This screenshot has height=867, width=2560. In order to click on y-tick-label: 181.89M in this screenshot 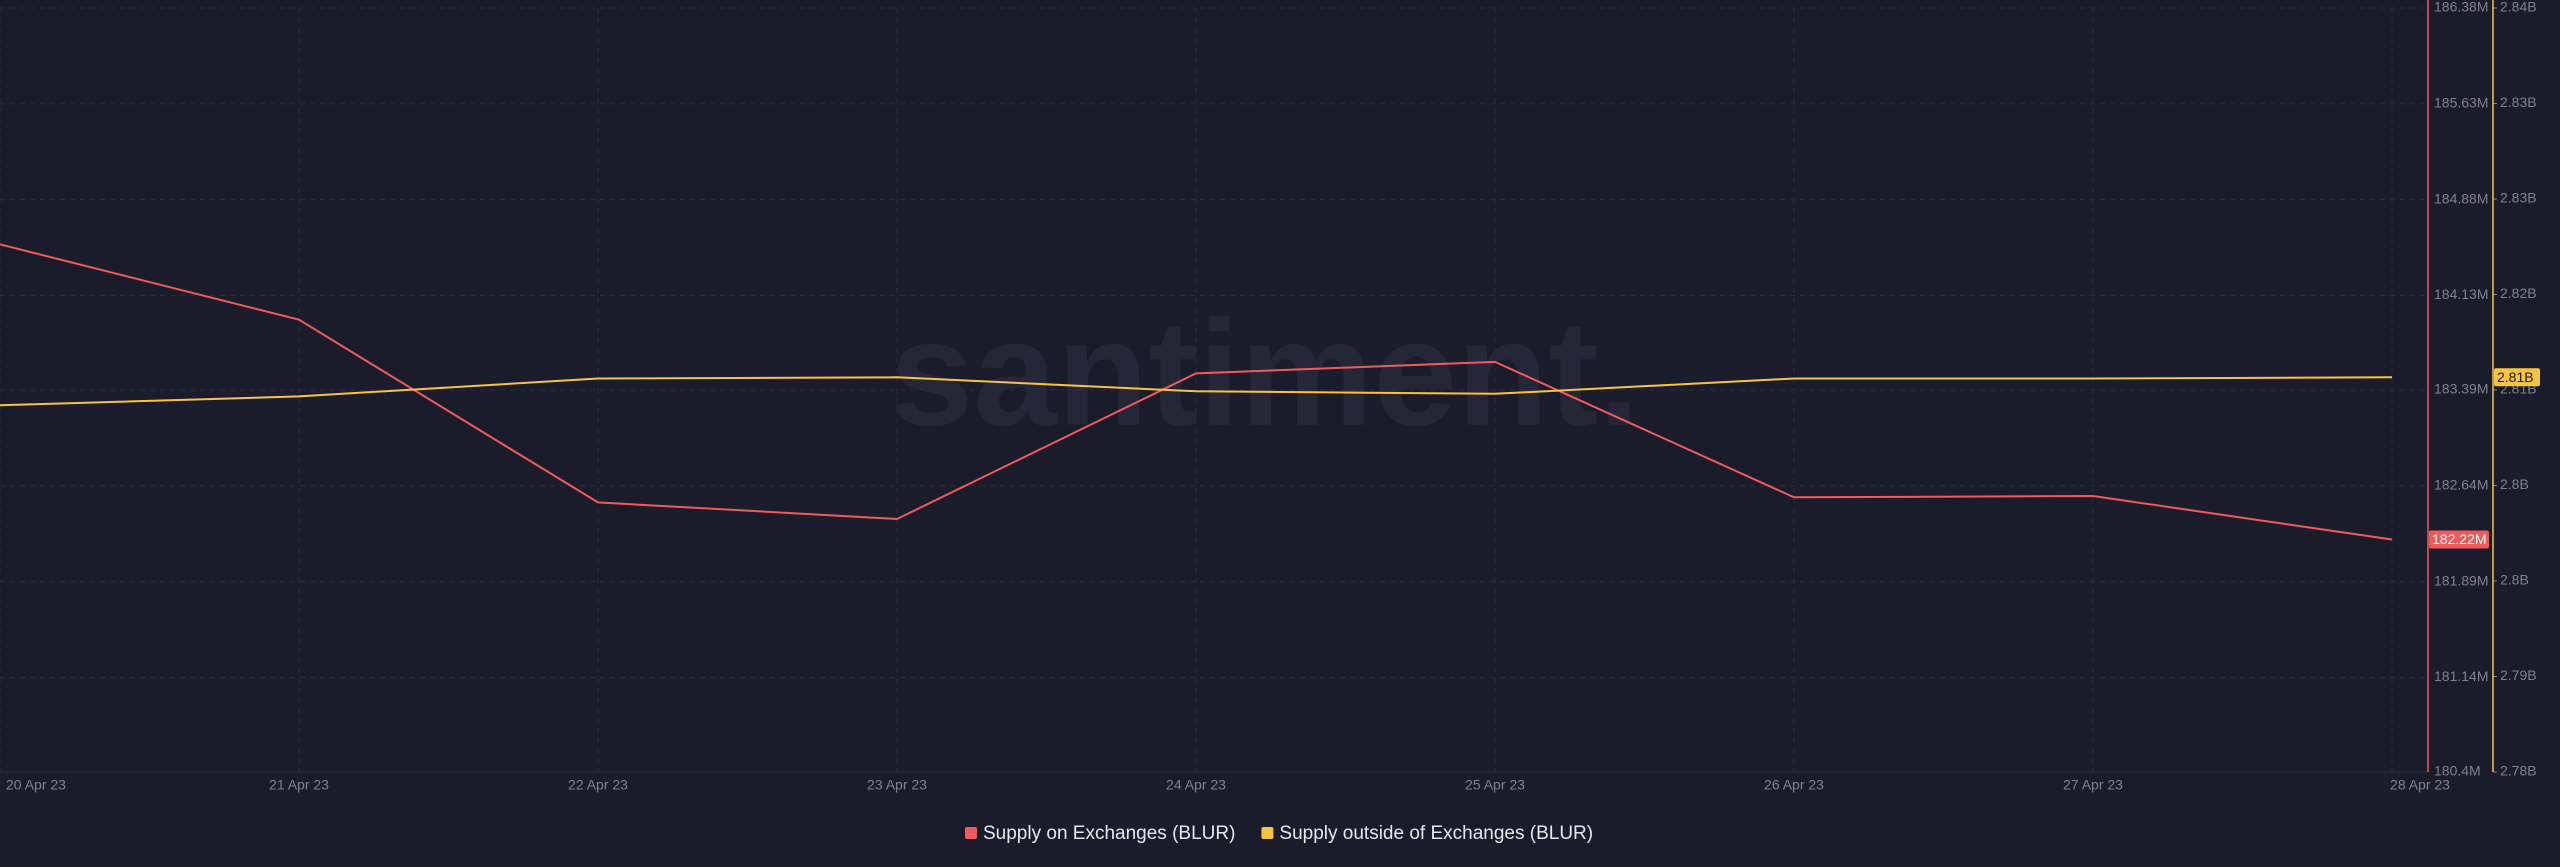, I will do `click(2461, 580)`.